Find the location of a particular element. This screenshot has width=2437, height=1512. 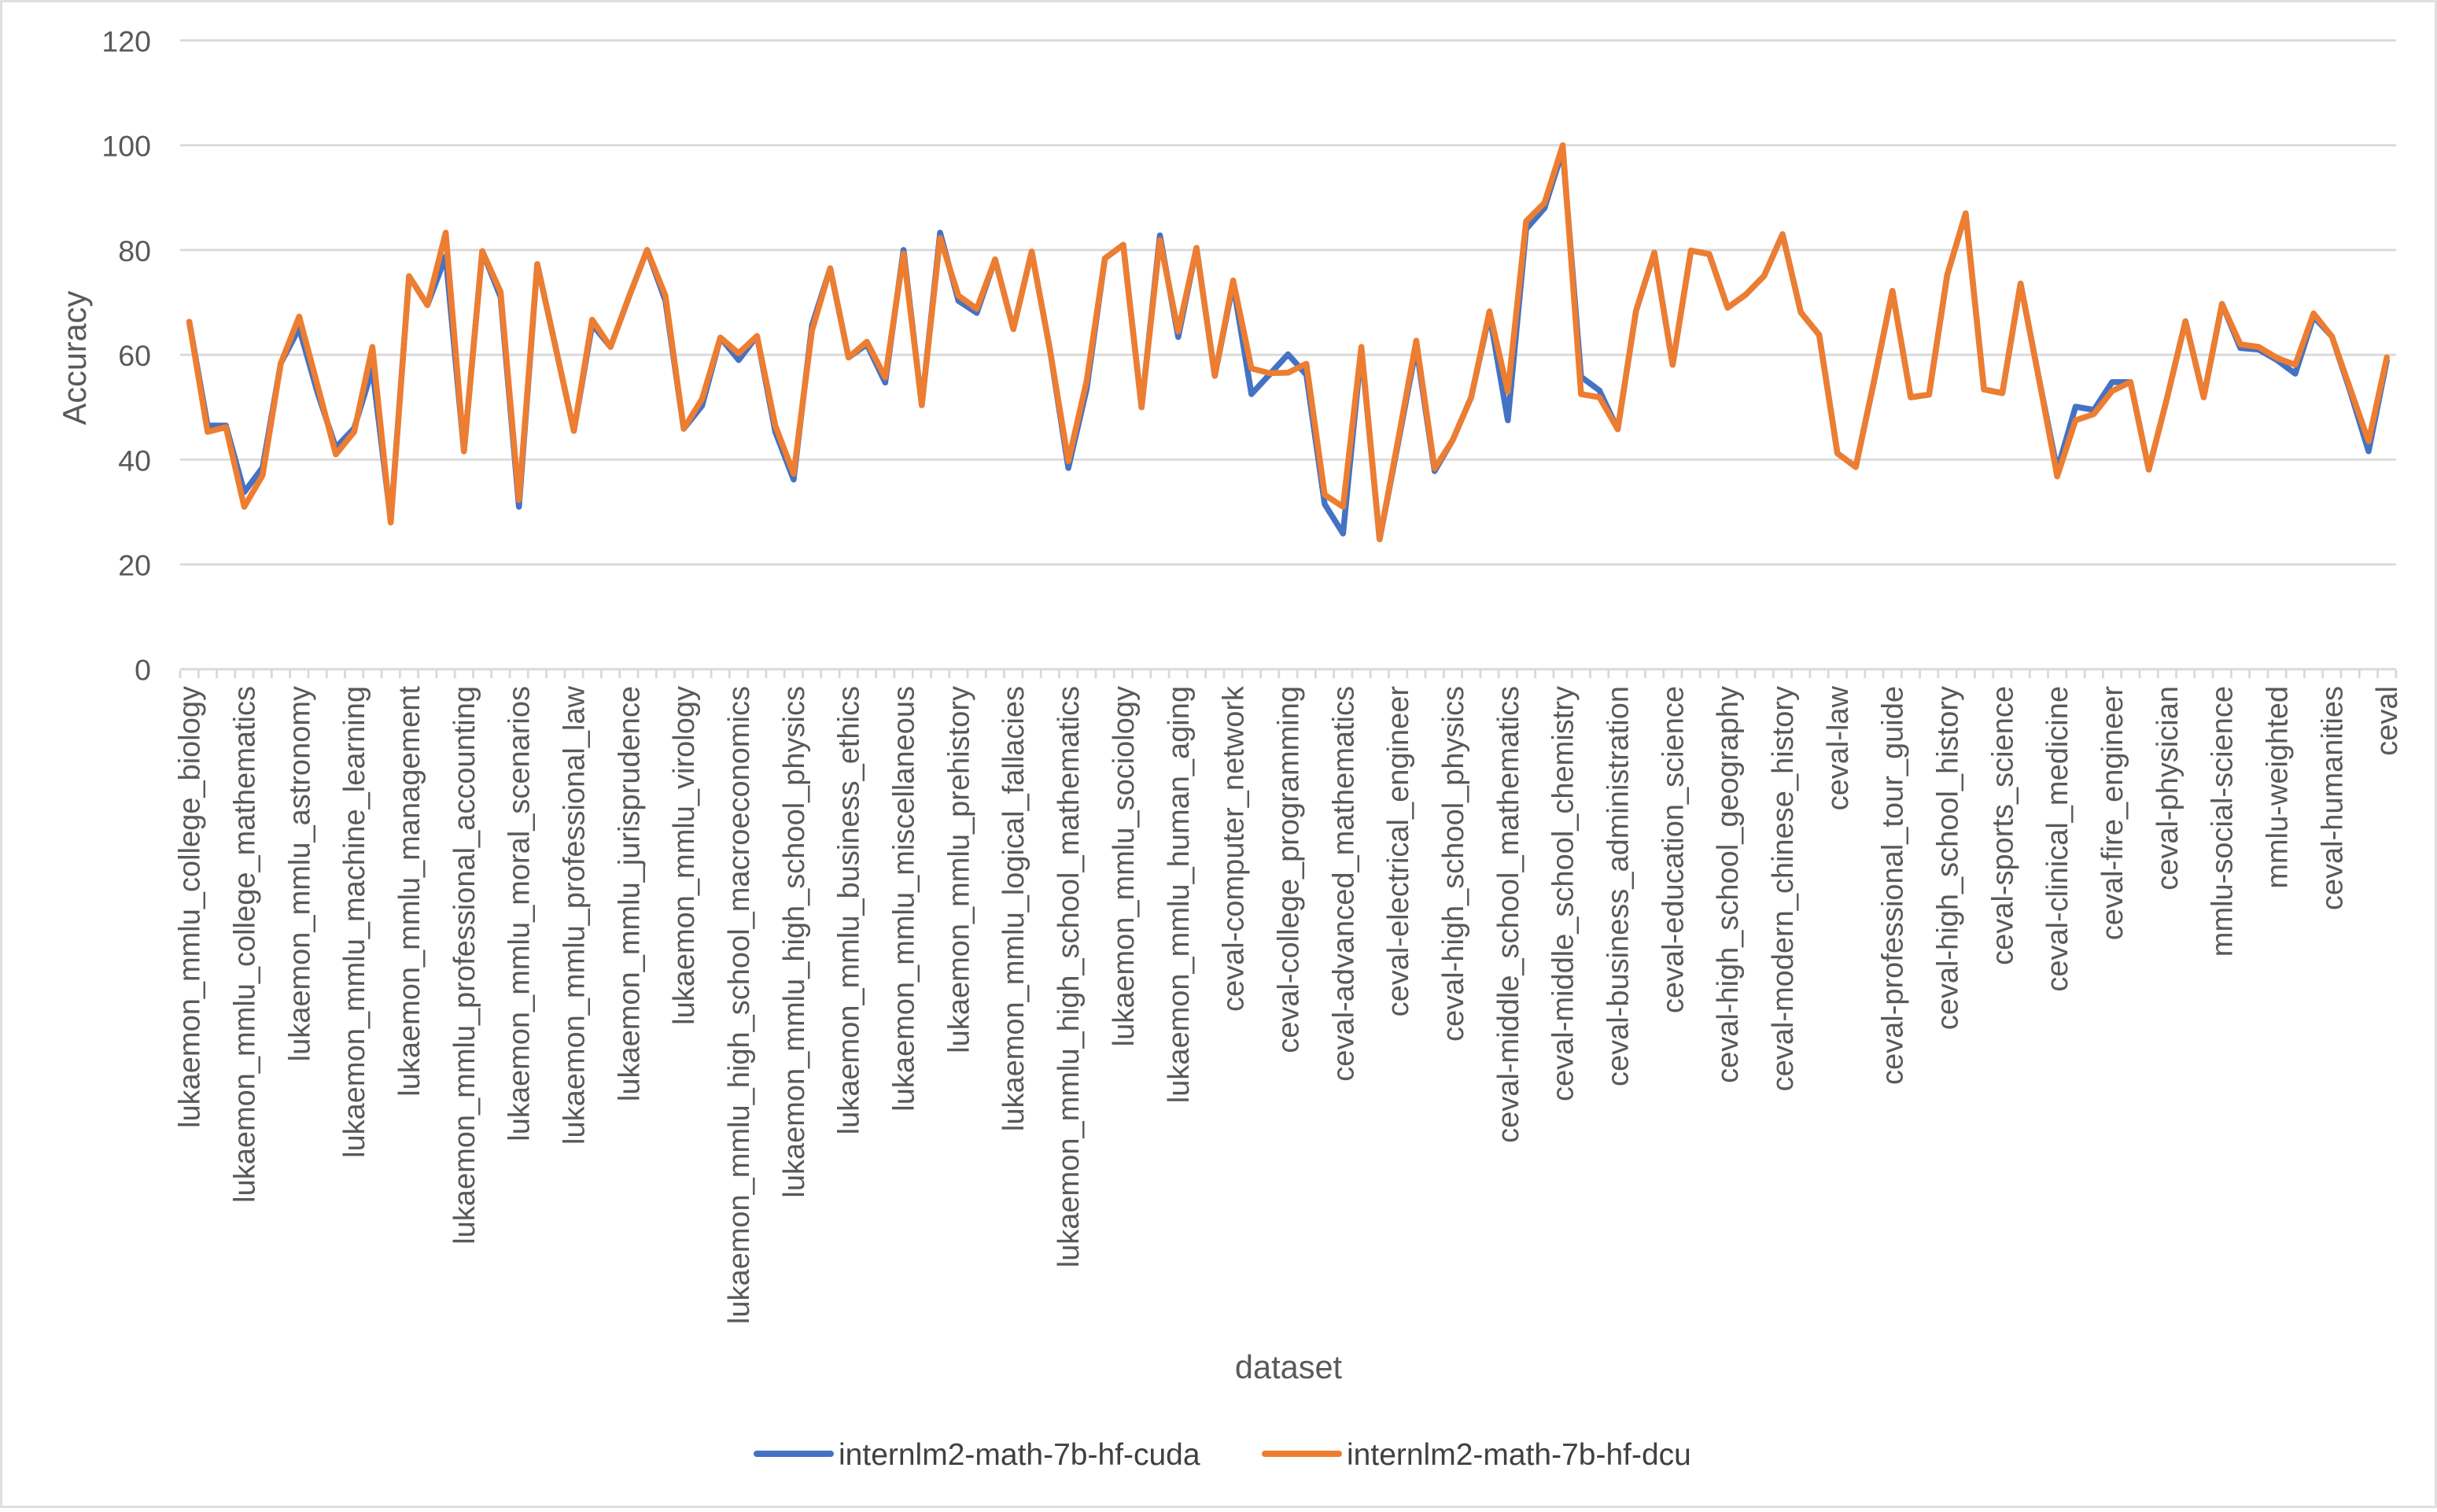

svg-text: ceval-modern_chinese_history is located at coordinates (1784, 888).